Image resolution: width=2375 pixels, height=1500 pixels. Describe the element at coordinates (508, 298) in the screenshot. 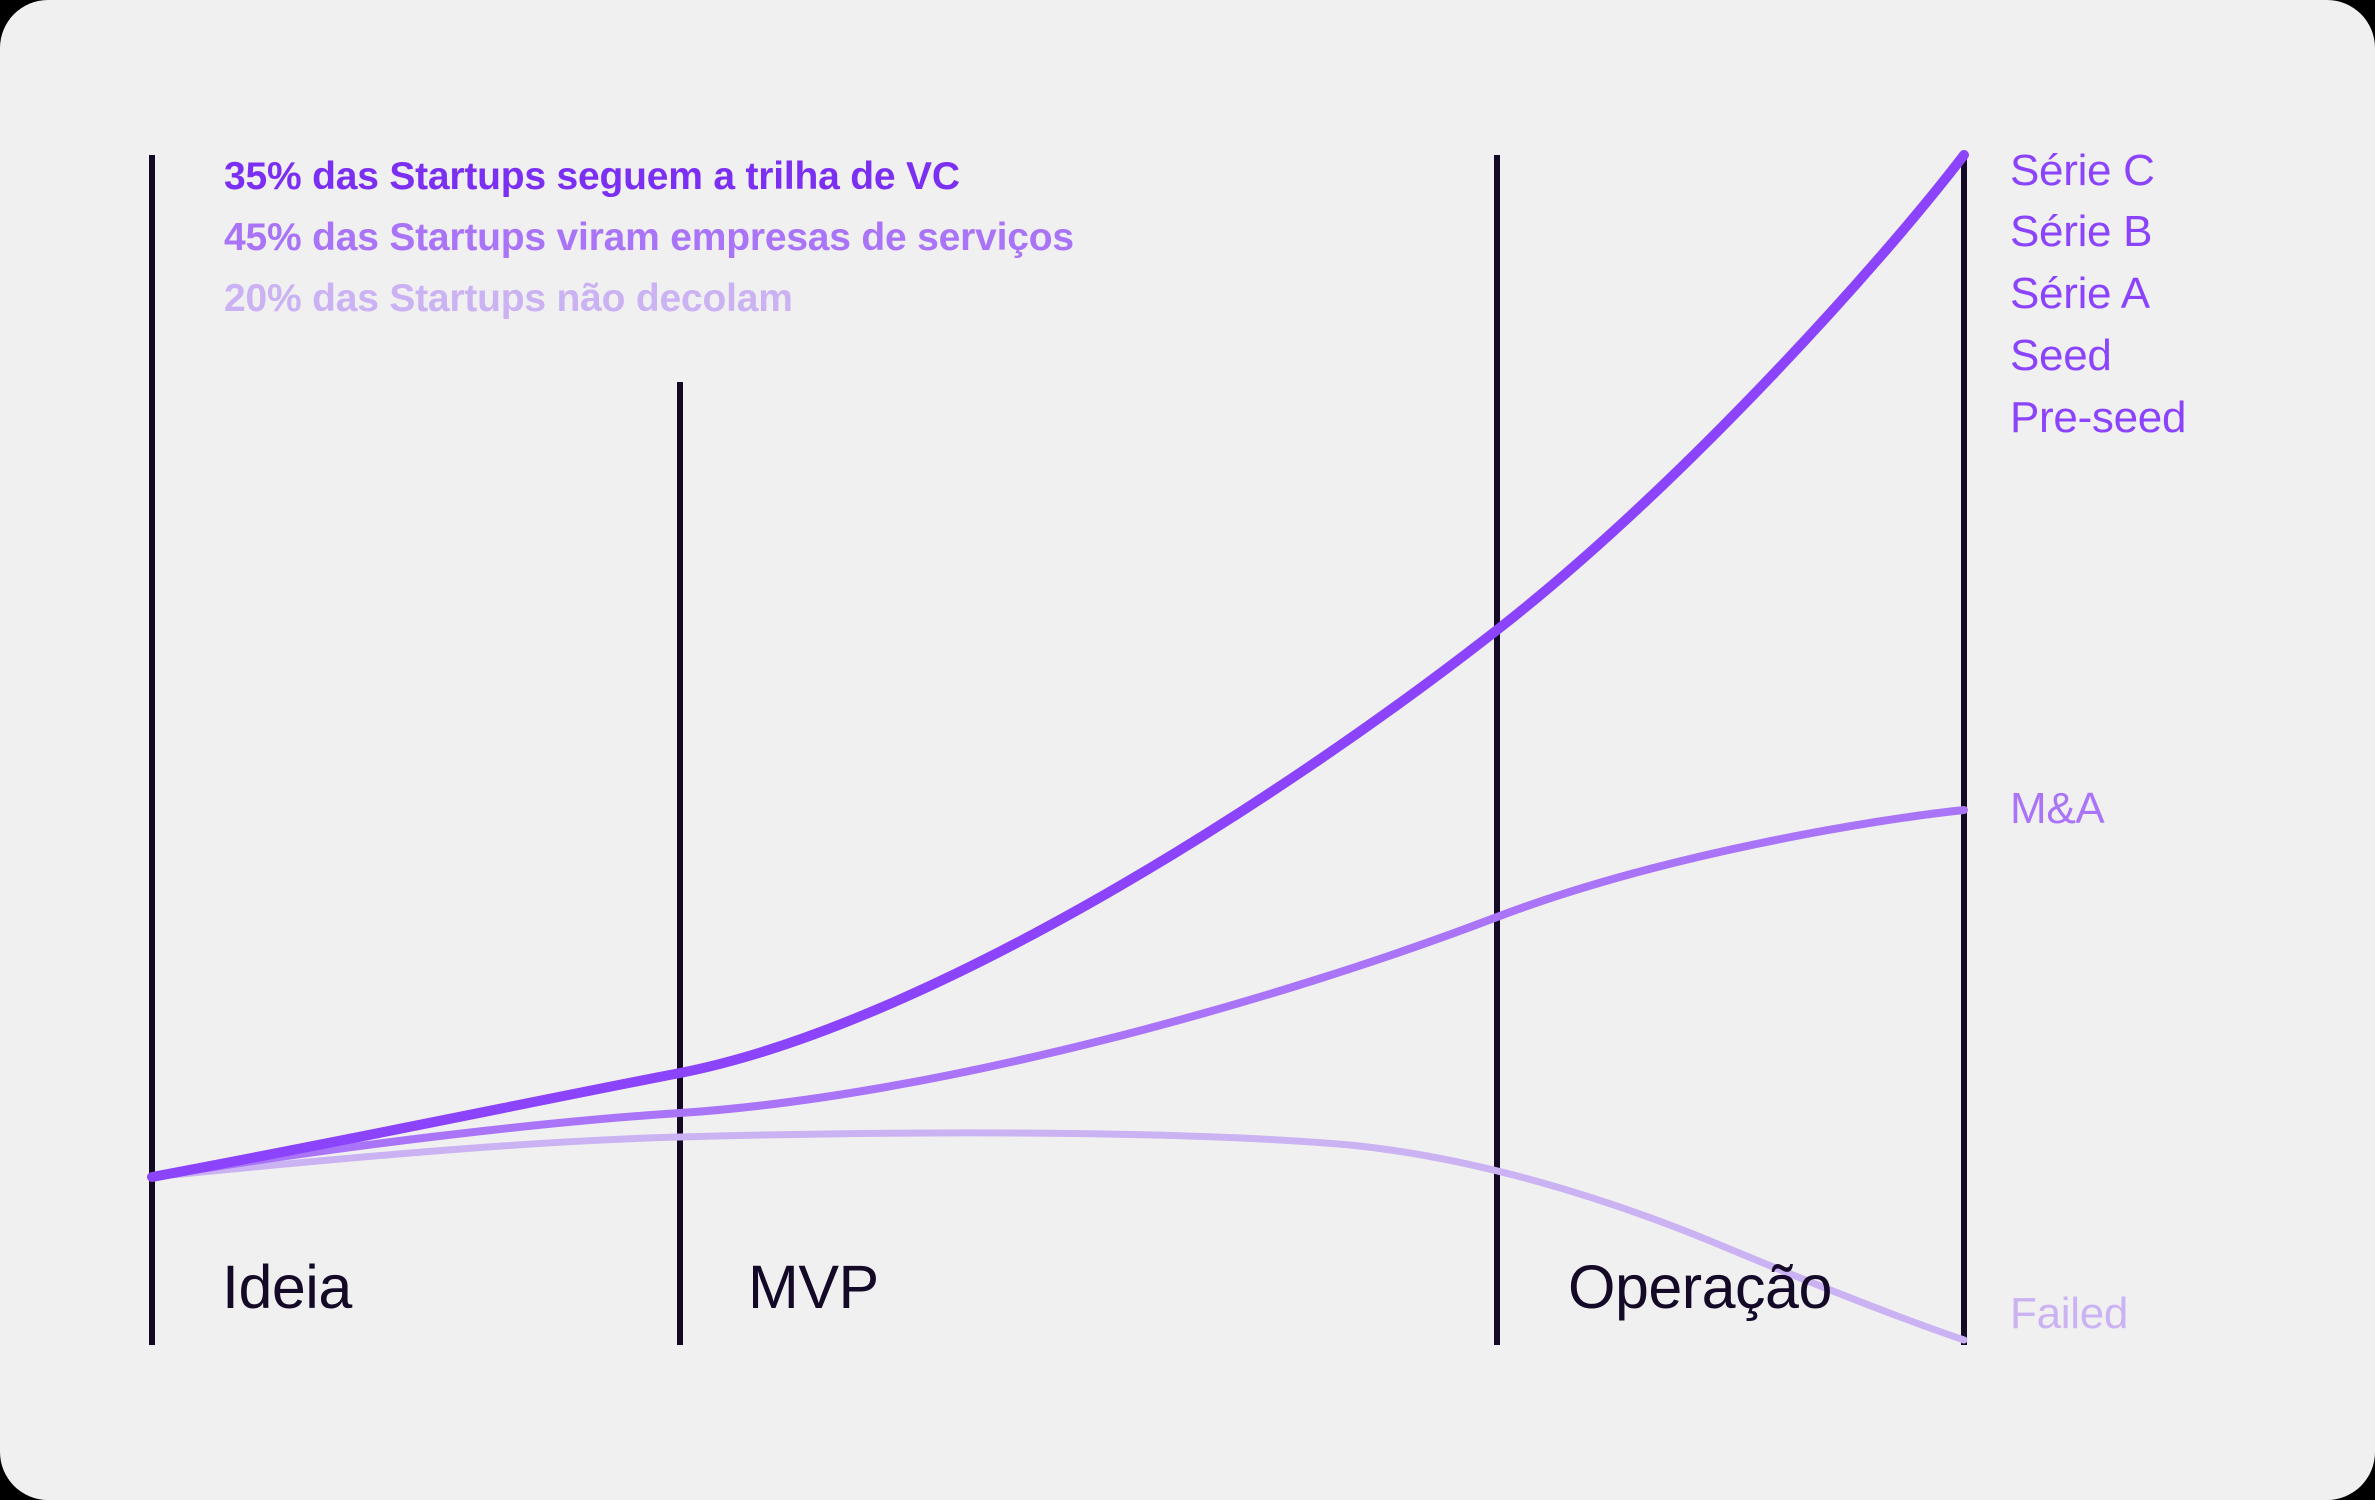

I see `annotation-failed-track: 20% das Startups não decolam` at that location.